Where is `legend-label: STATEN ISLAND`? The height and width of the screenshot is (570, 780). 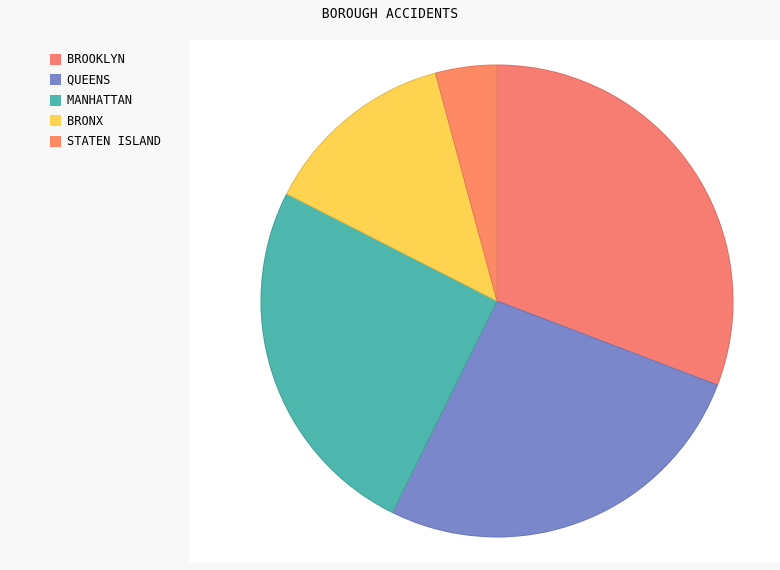
legend-label: STATEN ISLAND is located at coordinates (114, 141).